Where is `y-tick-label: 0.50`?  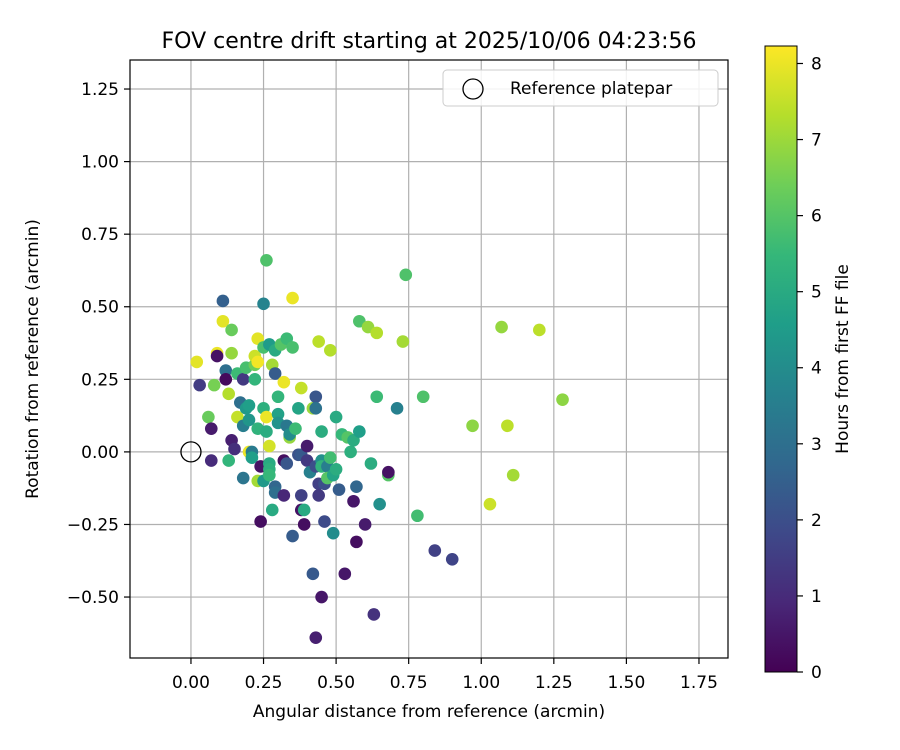 y-tick-label: 0.50 is located at coordinates (100, 308).